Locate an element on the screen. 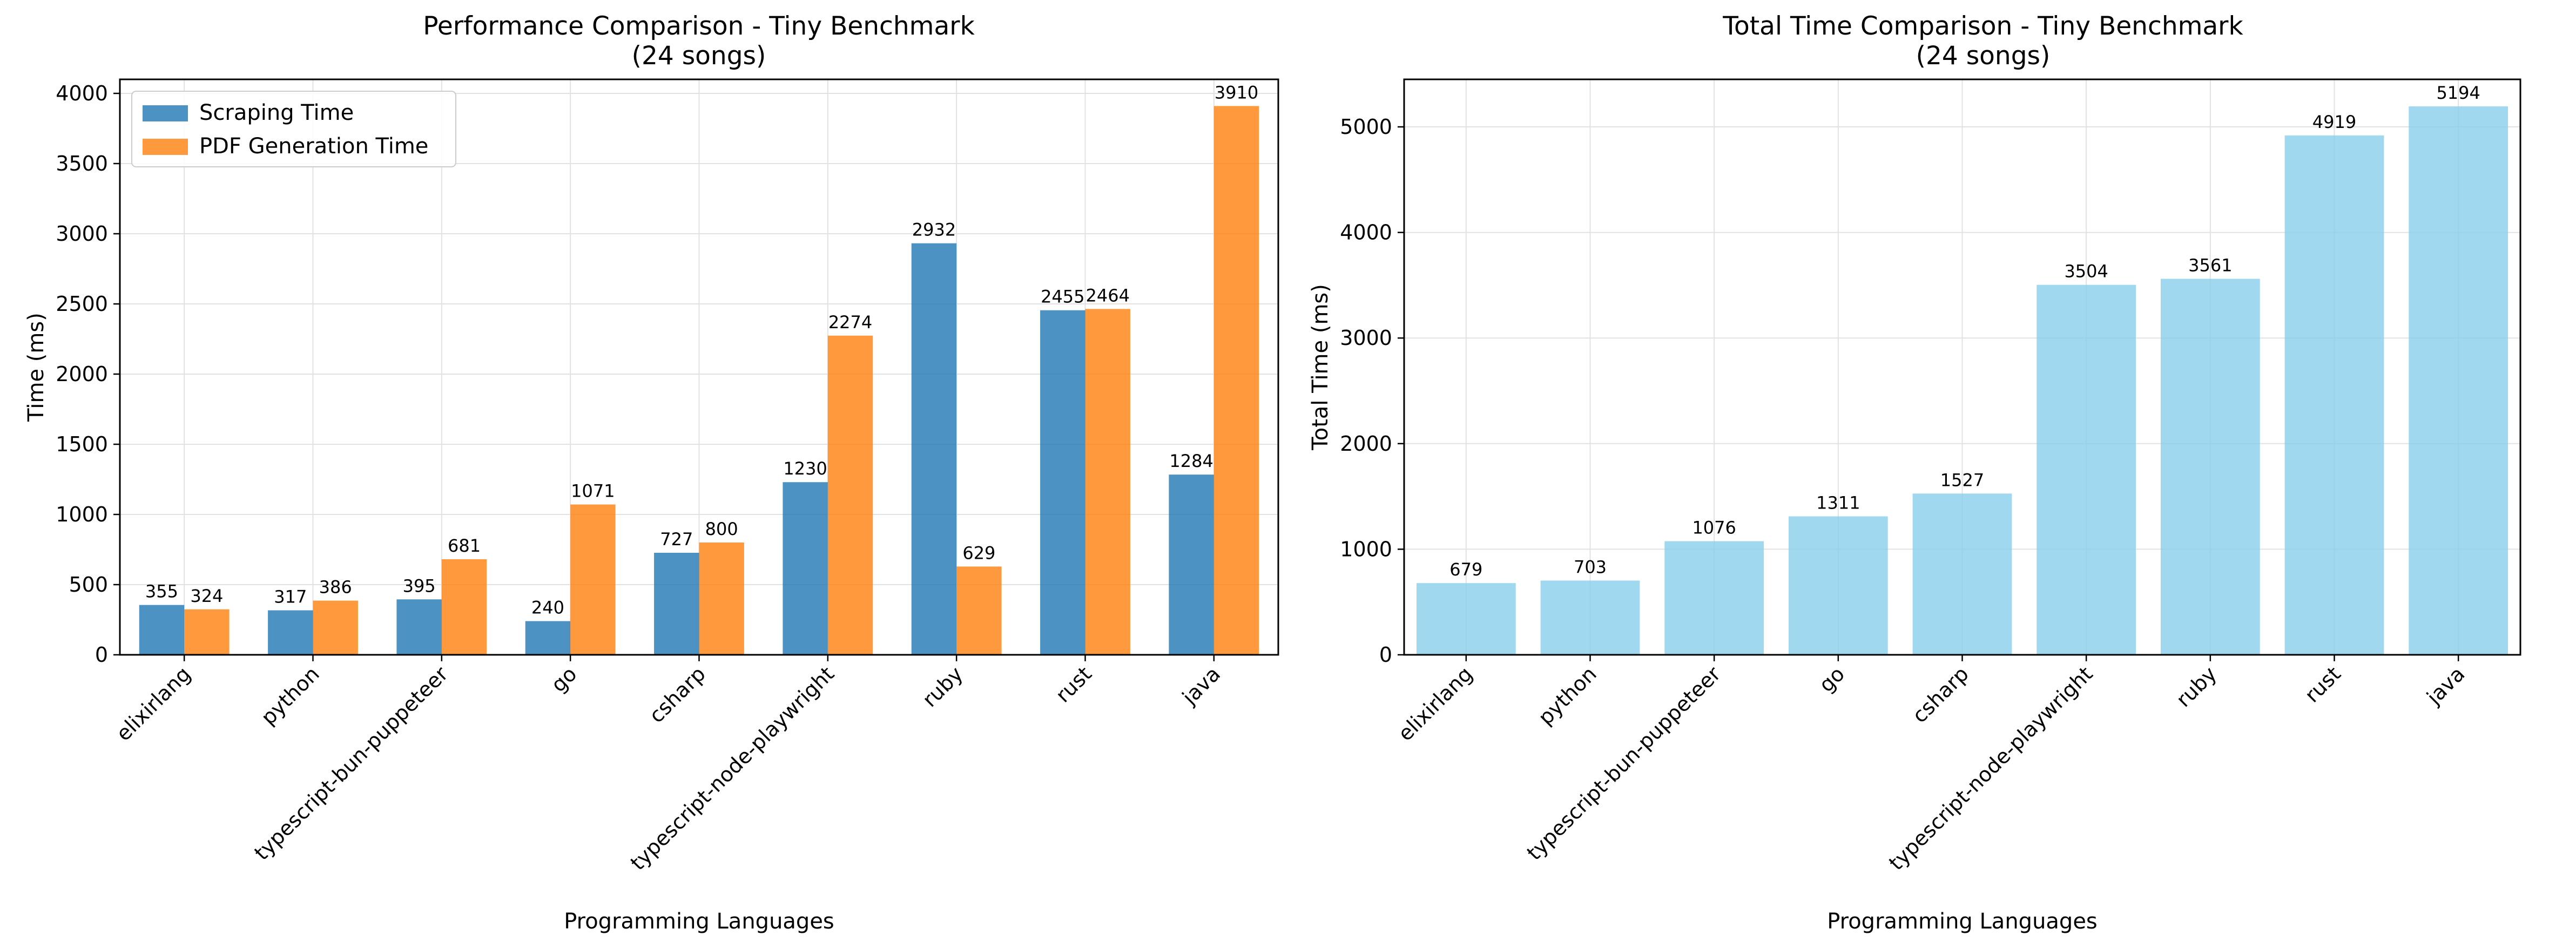 The width and height of the screenshot is (2576, 949). bar-total-time-python is located at coordinates (1590, 617).